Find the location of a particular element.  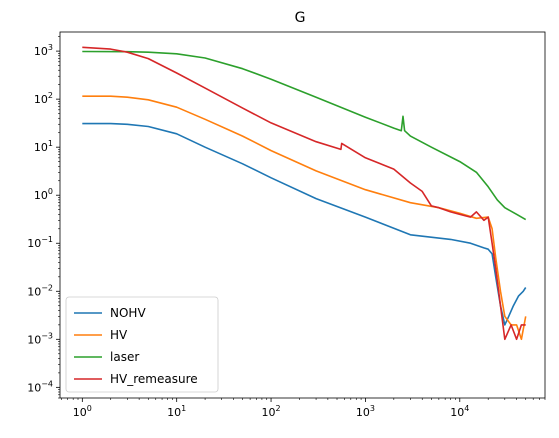

legend-box is located at coordinates (142, 344).